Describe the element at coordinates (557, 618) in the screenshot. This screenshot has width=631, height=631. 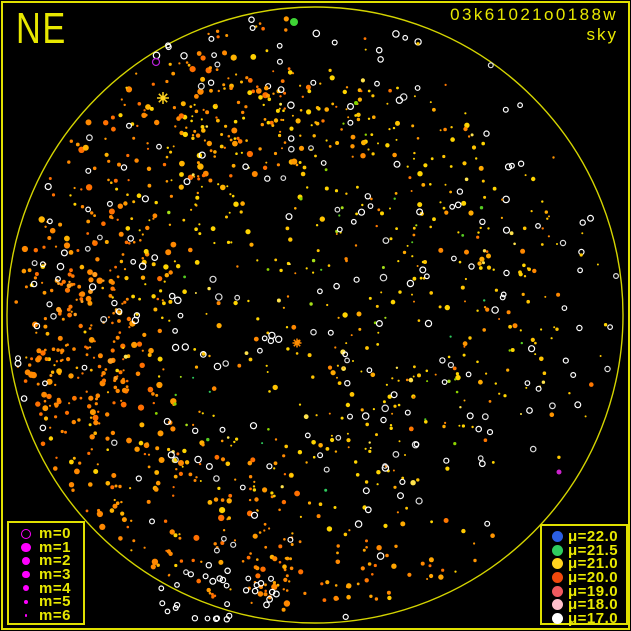
I see `mu-color-marker` at that location.